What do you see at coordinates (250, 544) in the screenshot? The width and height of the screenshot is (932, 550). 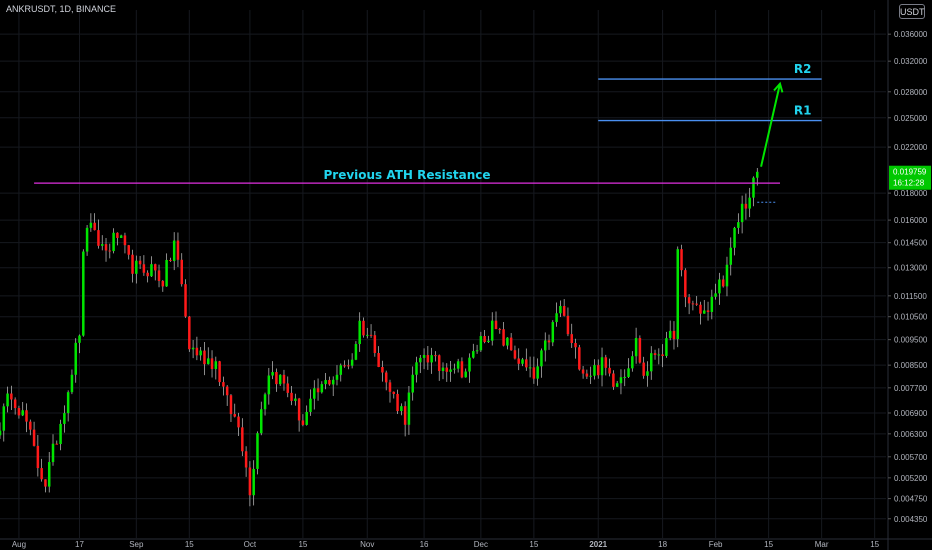 I see `time-tick-label: Oct` at bounding box center [250, 544].